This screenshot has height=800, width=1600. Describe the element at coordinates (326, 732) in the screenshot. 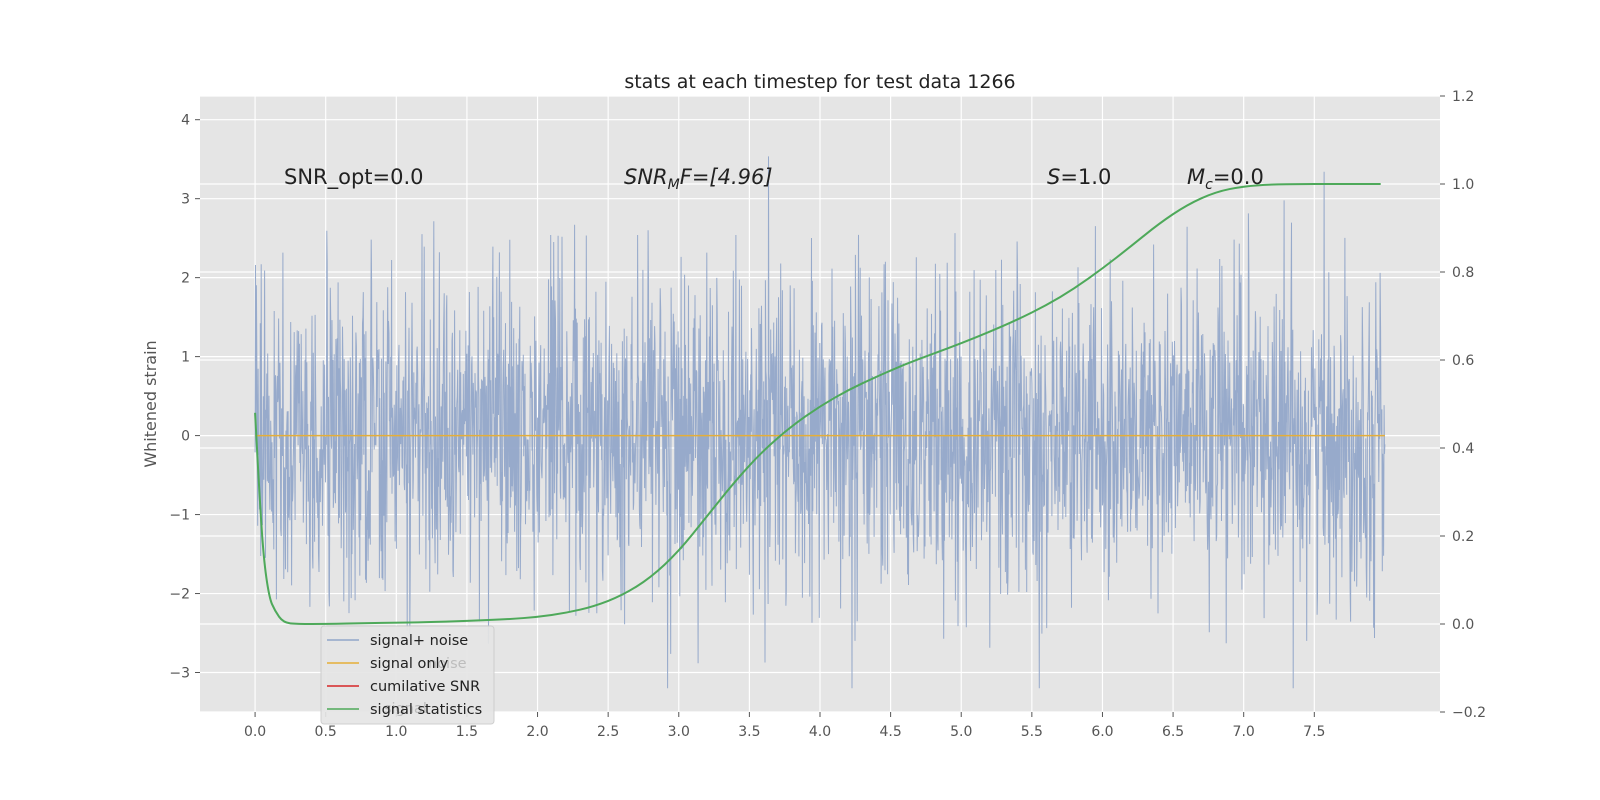

I see `x-tick-label: 0.5` at that location.